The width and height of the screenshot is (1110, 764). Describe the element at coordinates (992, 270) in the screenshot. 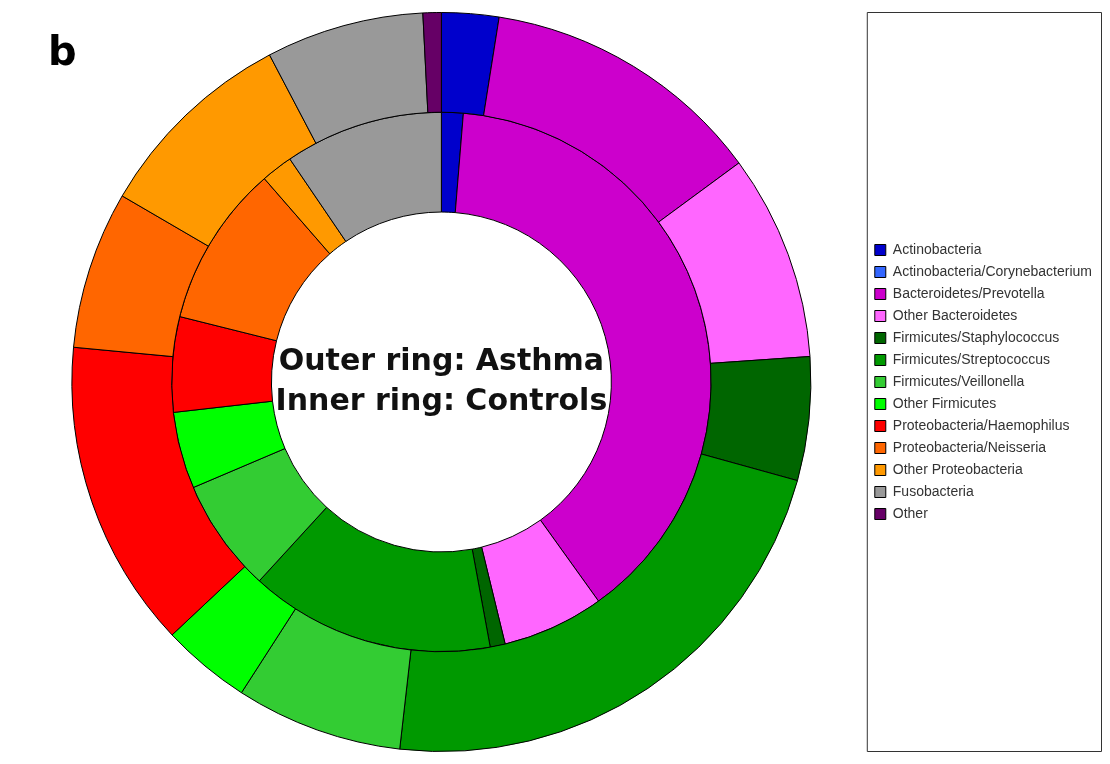

I see `legend-label: Actinobacteria/Corynebacterium` at that location.